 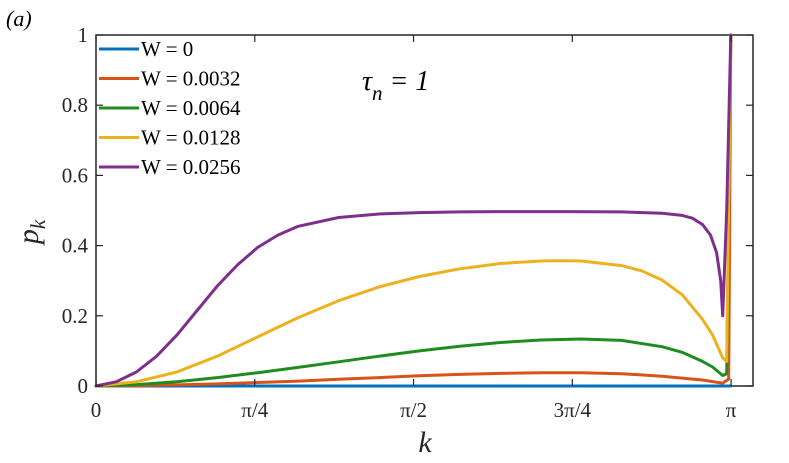 What do you see at coordinates (413, 410) in the screenshot?
I see `x-tick-label-2: π/2` at bounding box center [413, 410].